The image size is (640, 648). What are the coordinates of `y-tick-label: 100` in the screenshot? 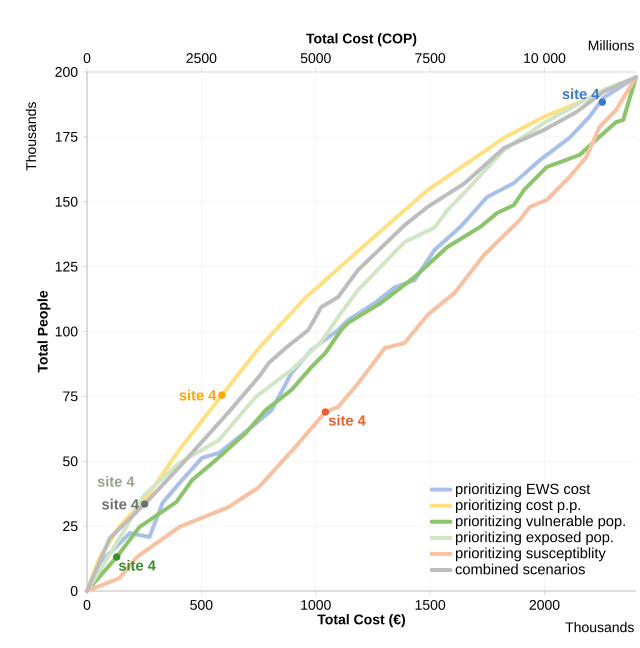 It's located at (67, 331).